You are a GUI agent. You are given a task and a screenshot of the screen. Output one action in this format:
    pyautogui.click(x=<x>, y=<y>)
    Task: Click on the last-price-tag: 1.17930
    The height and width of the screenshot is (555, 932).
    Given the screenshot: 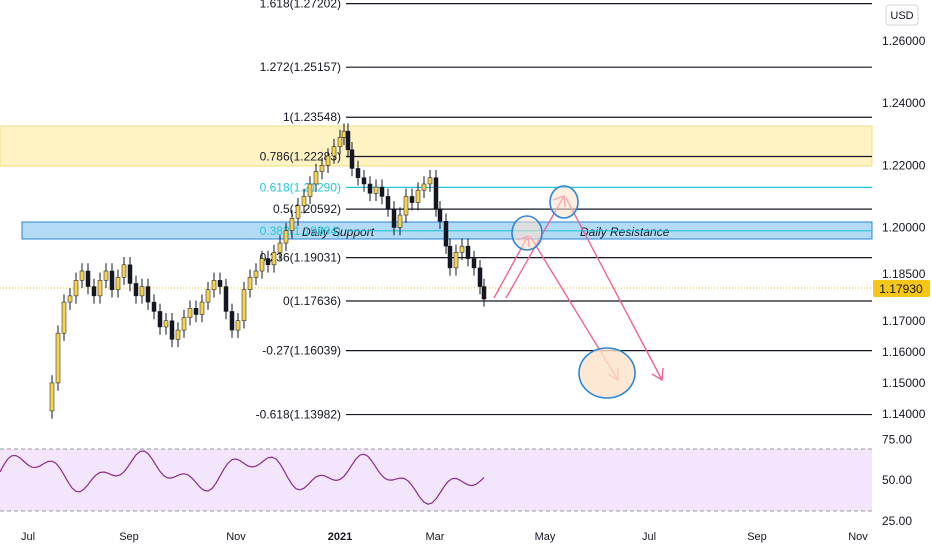 What is the action you would take?
    pyautogui.click(x=901, y=288)
    